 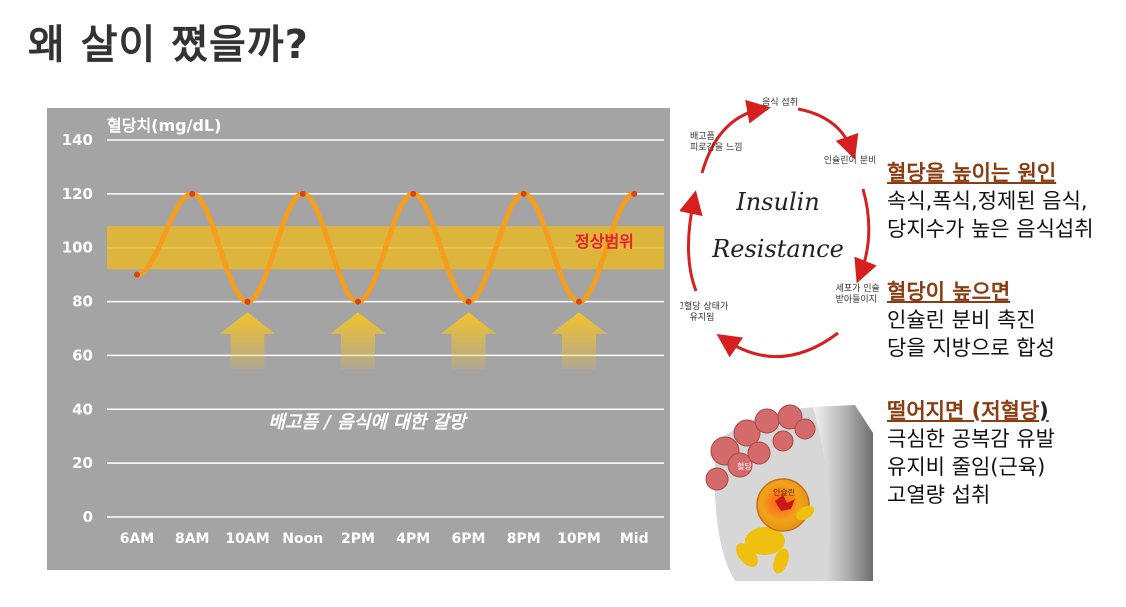 What do you see at coordinates (634, 539) in the screenshot?
I see `x-tick-label: Mid` at bounding box center [634, 539].